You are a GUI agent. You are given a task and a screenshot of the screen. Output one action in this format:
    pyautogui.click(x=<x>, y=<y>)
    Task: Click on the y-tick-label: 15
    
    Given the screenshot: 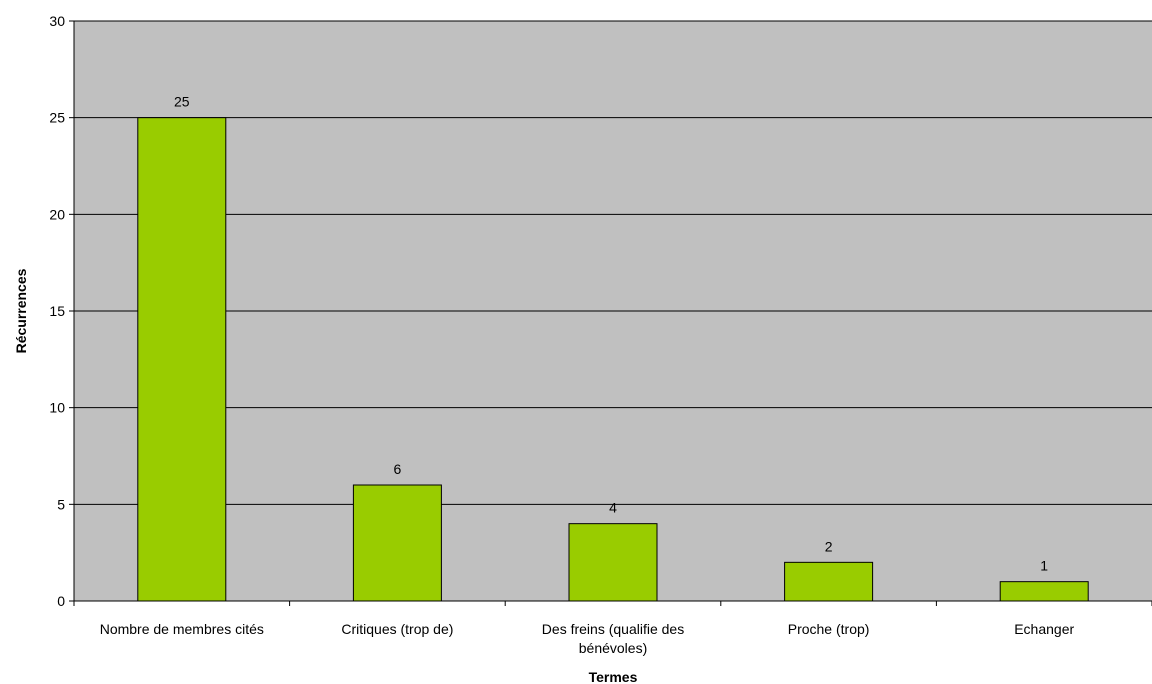 What is the action you would take?
    pyautogui.click(x=57, y=311)
    